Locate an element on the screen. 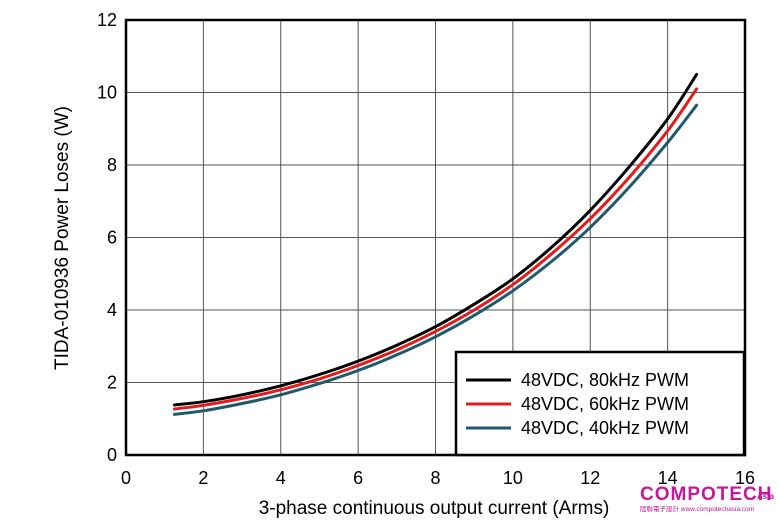  y-tick-label-6: 12 is located at coordinates (107, 20).